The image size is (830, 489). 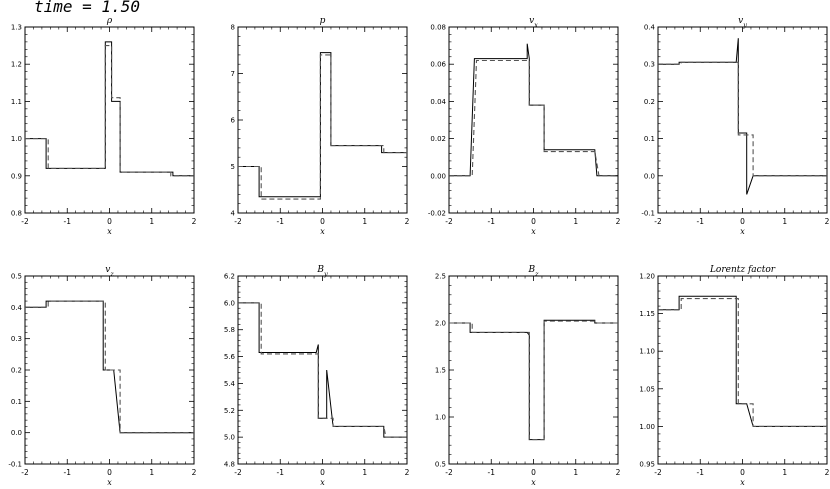 I want to click on y-tick-label: 0.04, so click(x=438, y=102).